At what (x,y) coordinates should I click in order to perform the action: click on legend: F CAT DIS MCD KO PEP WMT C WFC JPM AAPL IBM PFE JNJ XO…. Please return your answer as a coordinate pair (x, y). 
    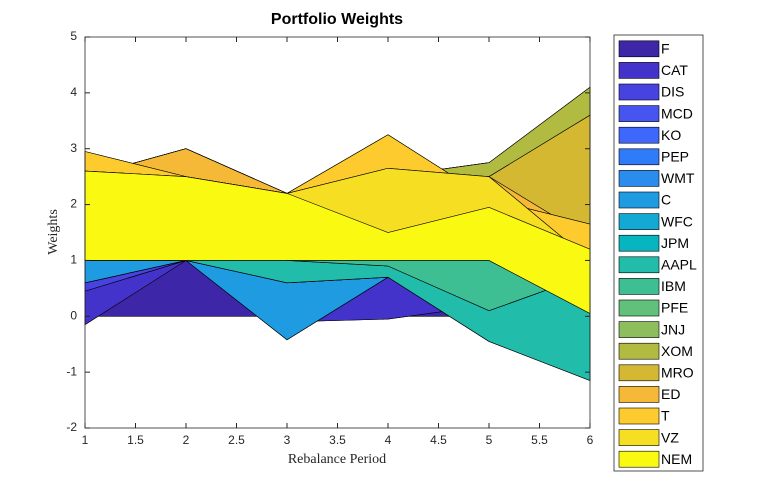
    Looking at the image, I should click on (658, 253).